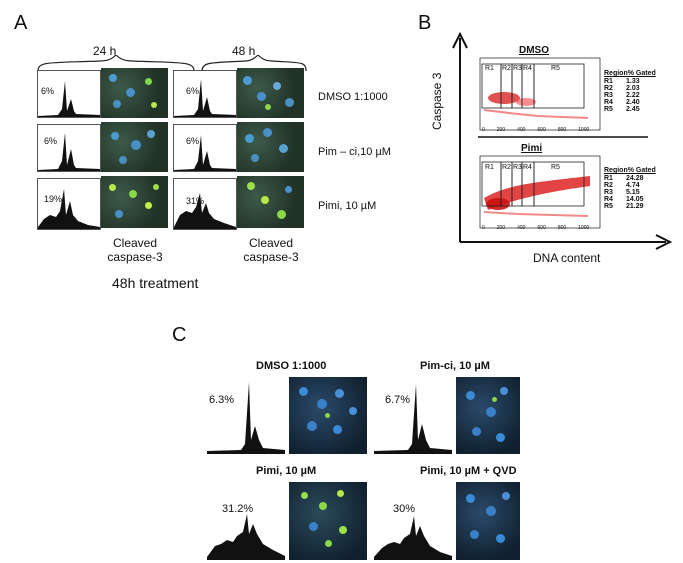 The image size is (683, 563). Describe the element at coordinates (328, 415) in the screenshot. I see `panel-c-microscopy-dmso` at that location.